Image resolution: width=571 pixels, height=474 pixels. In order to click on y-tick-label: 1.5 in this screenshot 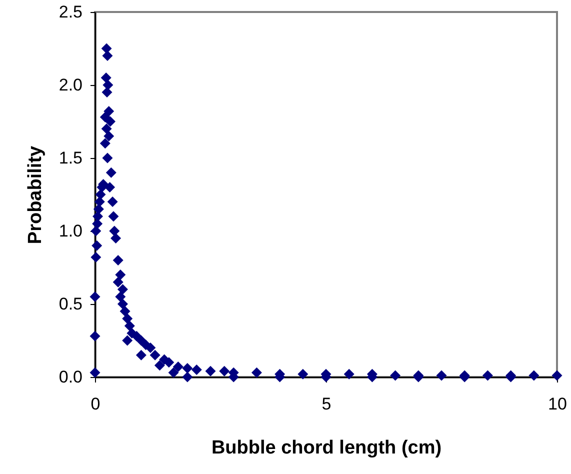, I will do `click(70, 158)`.